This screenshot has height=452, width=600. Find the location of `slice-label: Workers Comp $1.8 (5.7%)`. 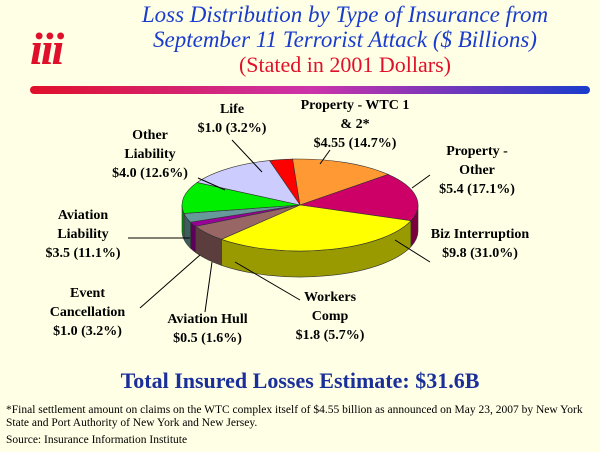

slice-label: Workers Comp $1.8 (5.7%) is located at coordinates (330, 316).